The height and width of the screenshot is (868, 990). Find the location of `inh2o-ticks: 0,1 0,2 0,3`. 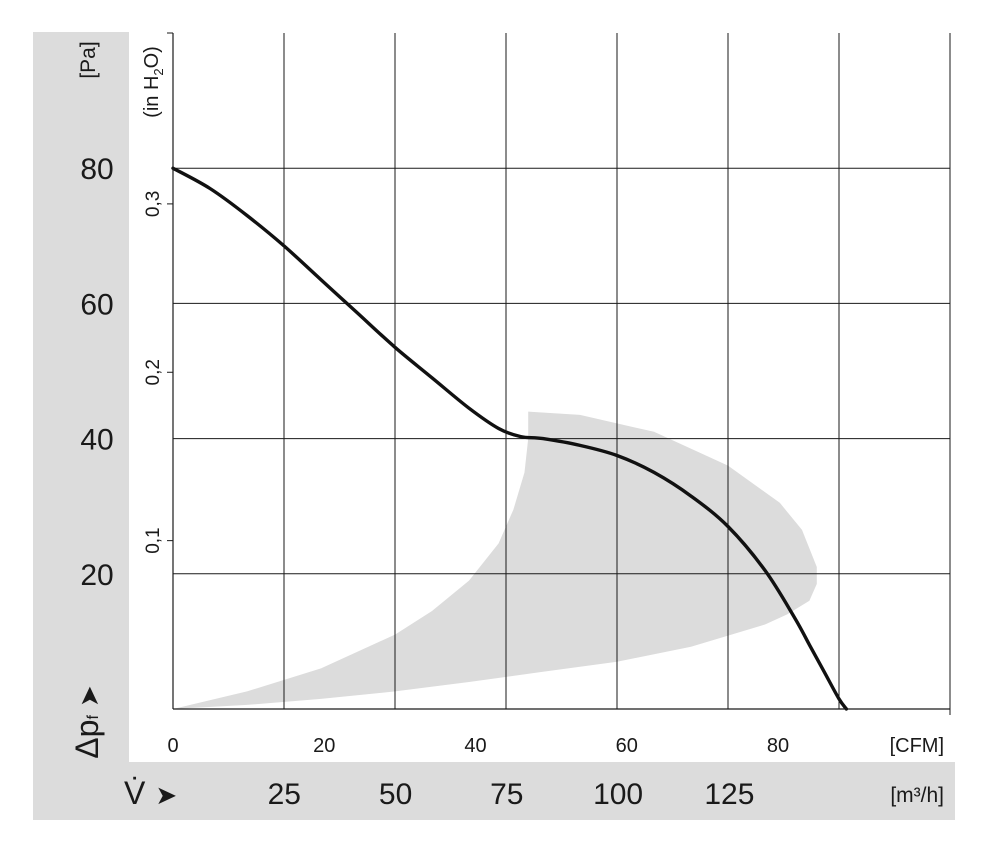

inh2o-ticks: 0,1 0,2 0,3 is located at coordinates (158, 372).